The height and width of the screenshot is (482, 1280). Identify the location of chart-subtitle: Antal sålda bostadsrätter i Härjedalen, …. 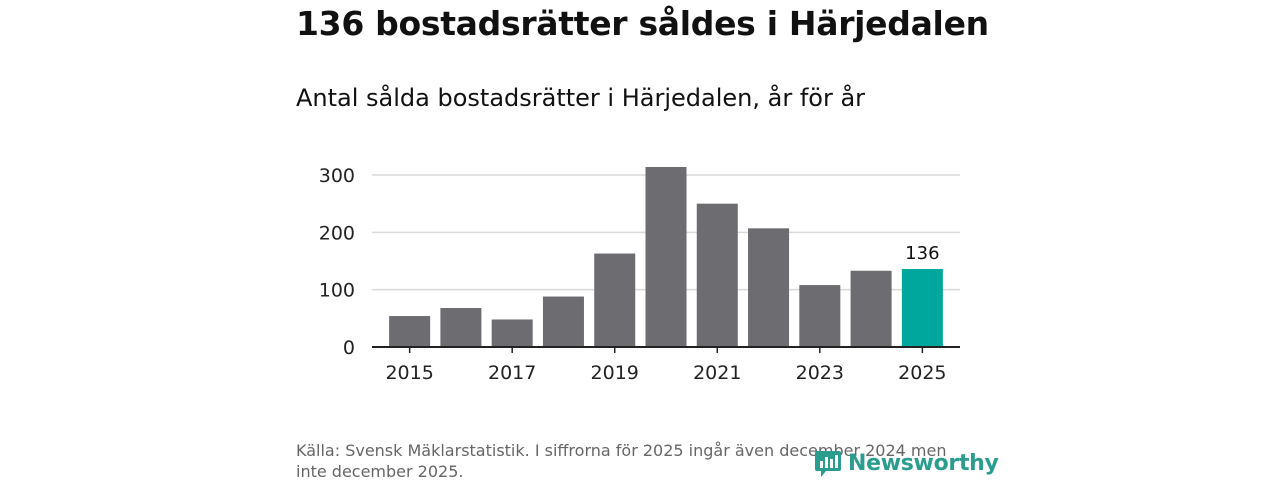
(581, 98).